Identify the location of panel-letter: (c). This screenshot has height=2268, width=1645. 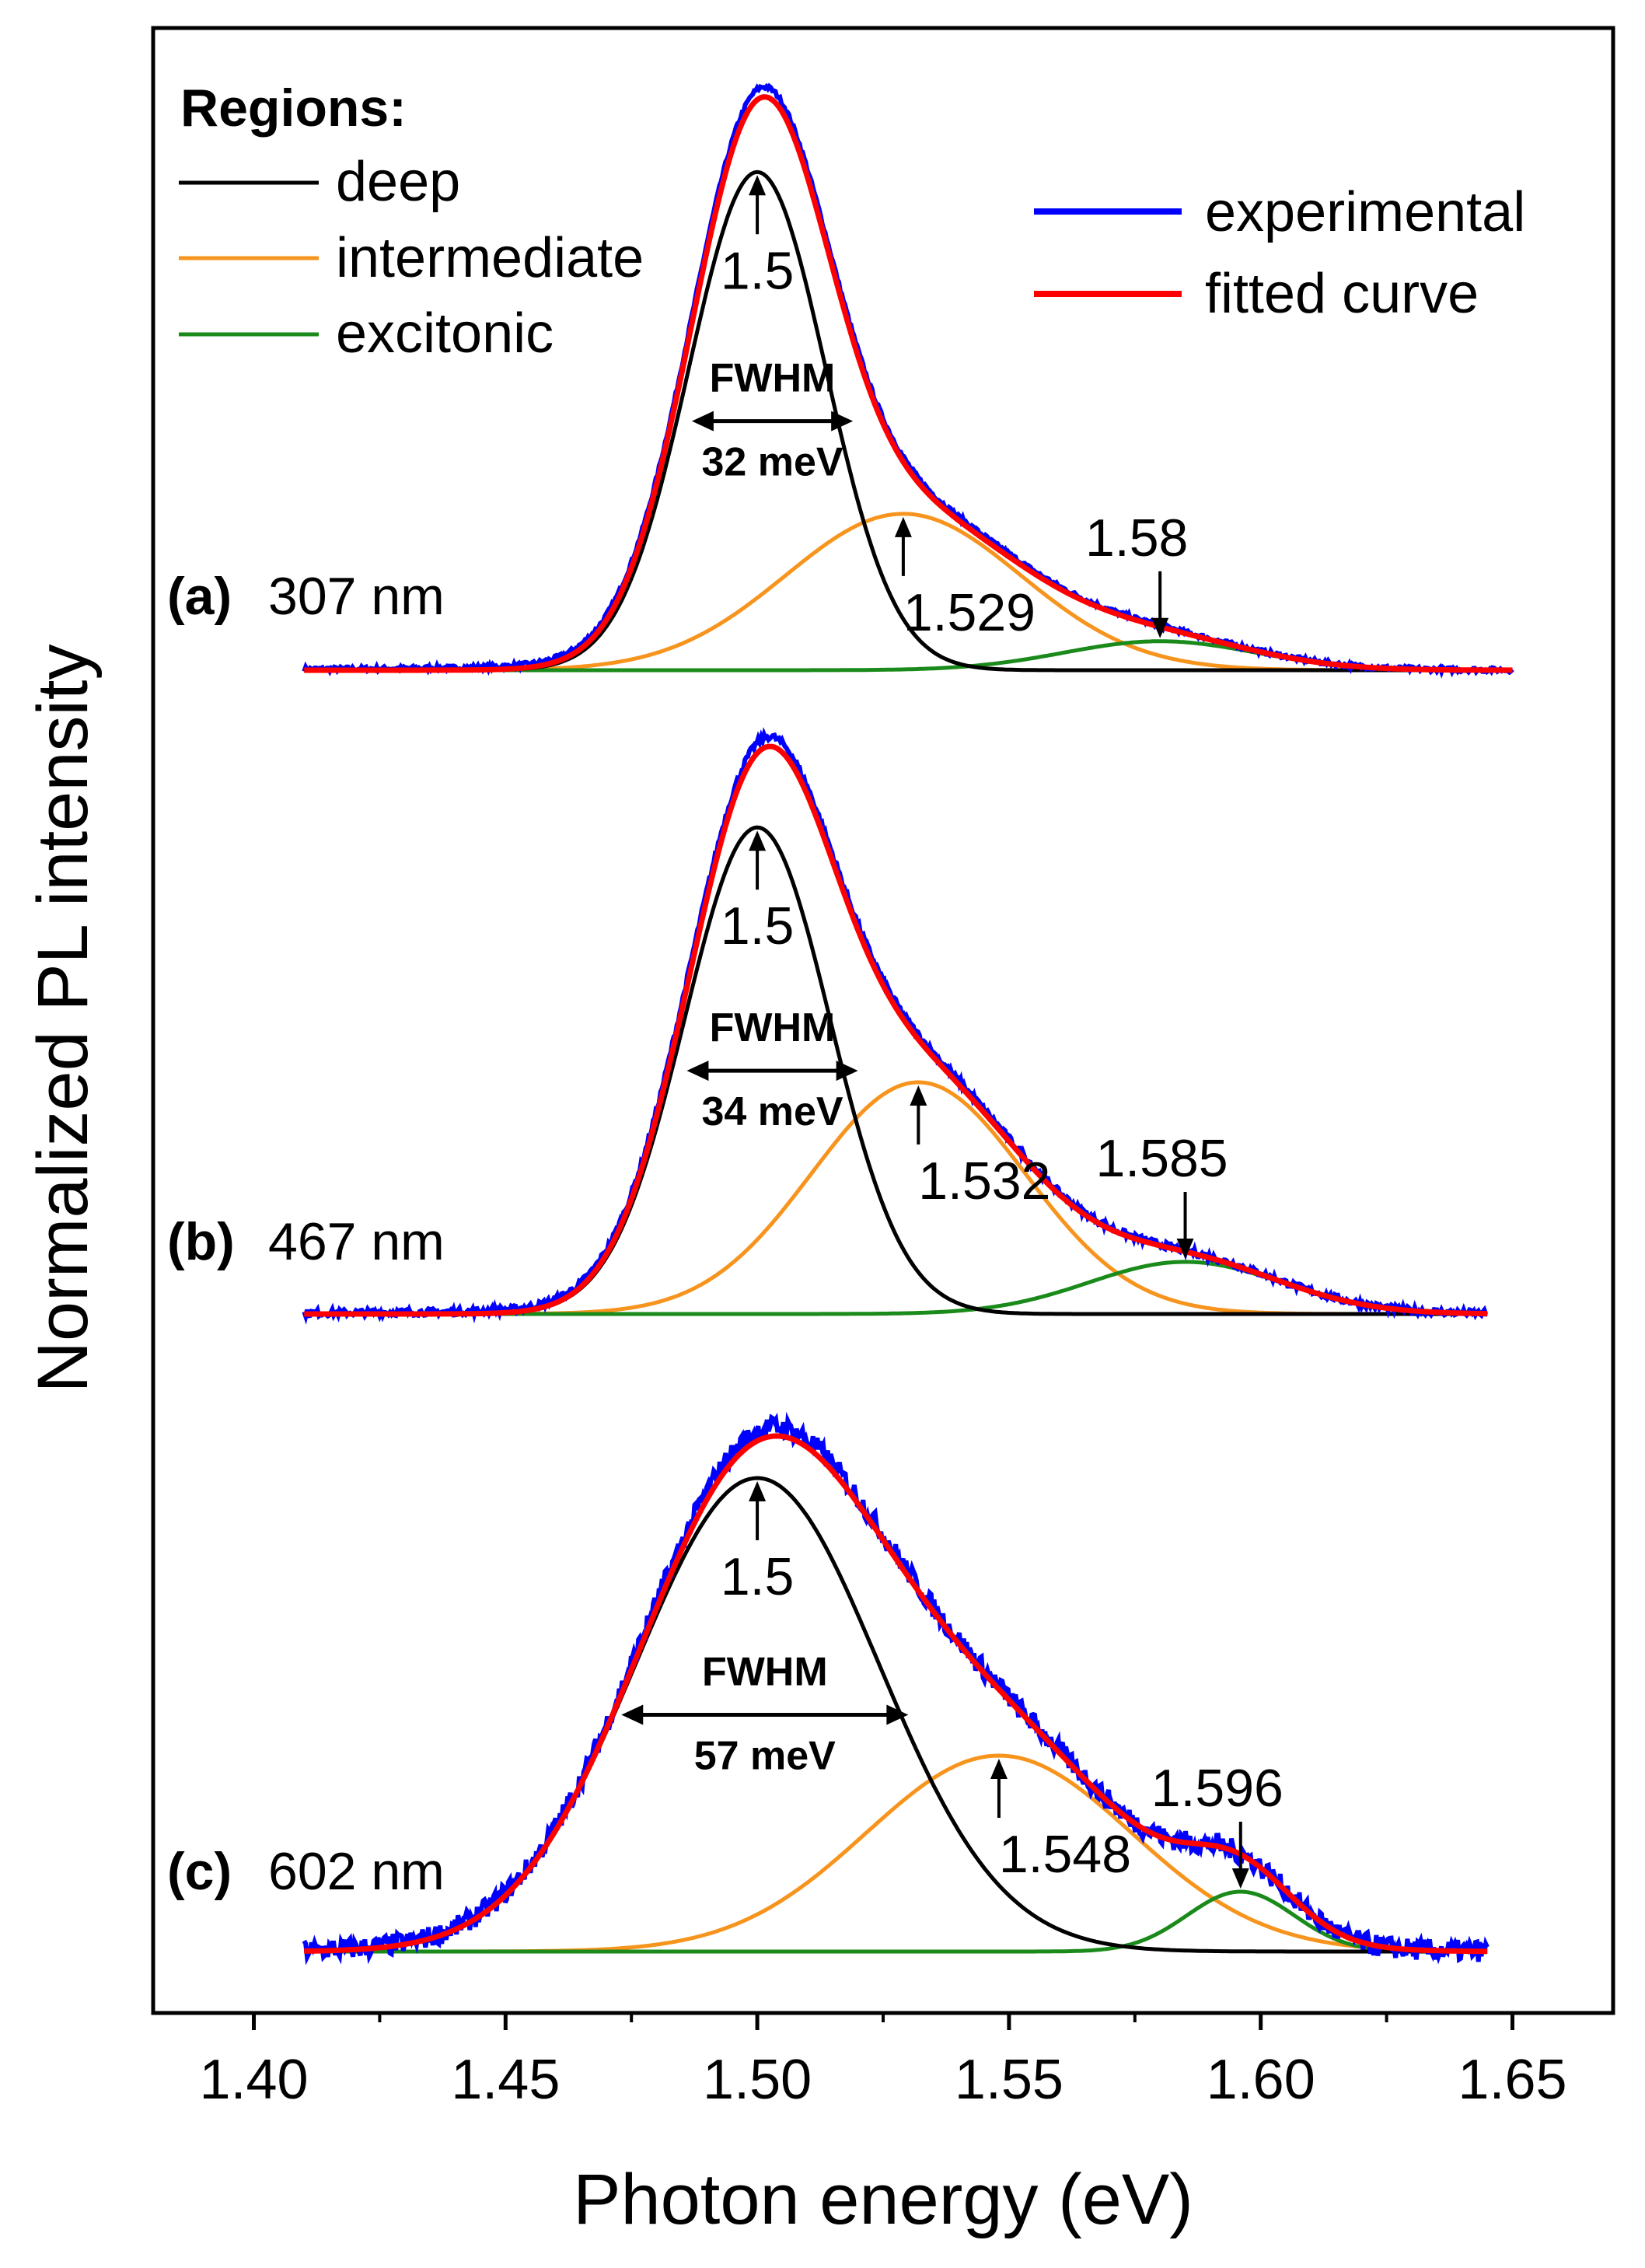
(199, 1871).